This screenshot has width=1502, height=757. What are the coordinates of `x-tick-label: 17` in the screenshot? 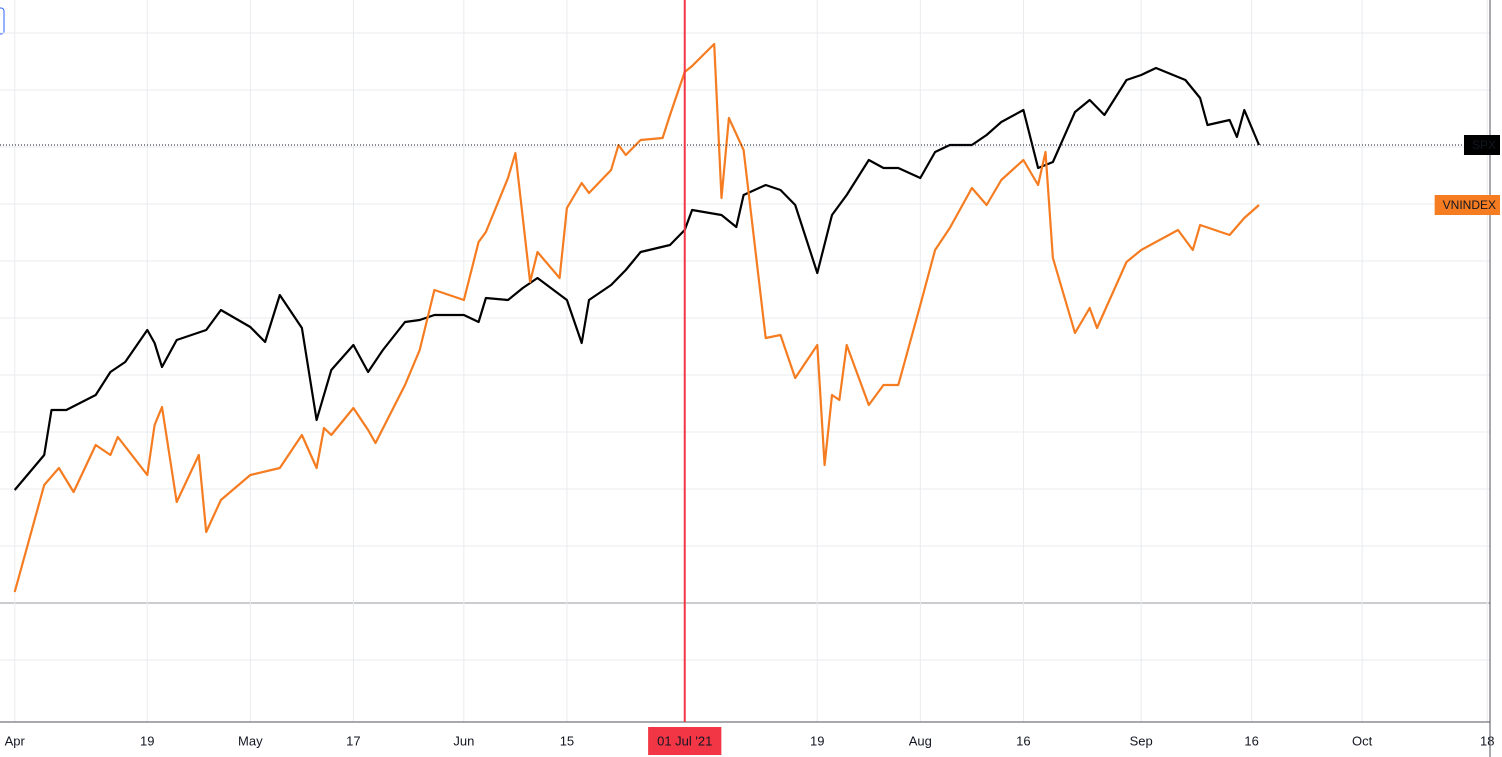 It's located at (353, 740).